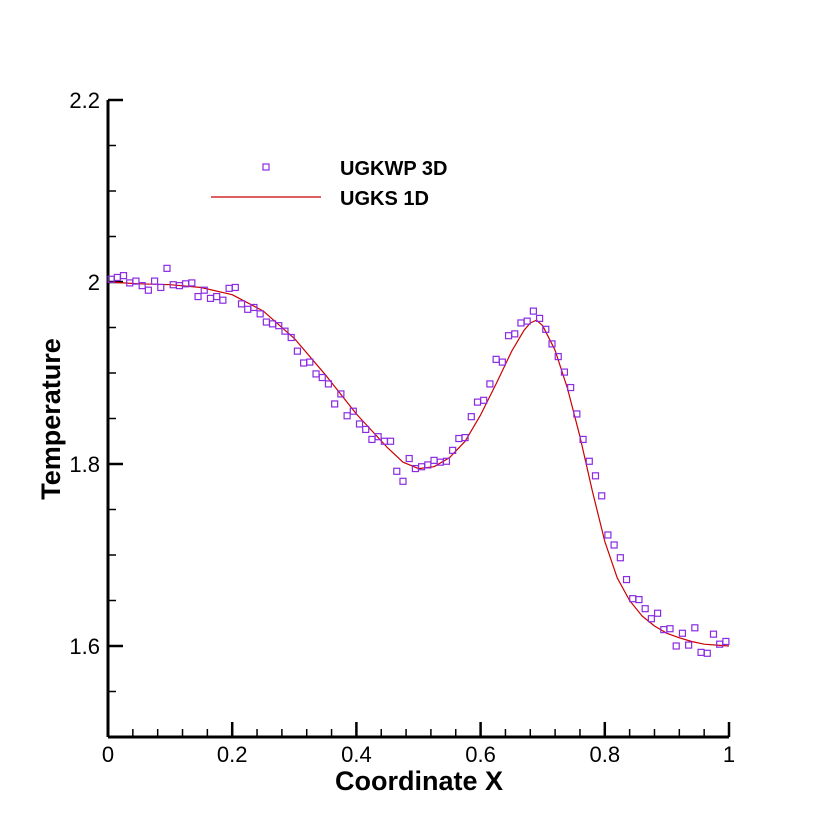 The height and width of the screenshot is (835, 830). What do you see at coordinates (729, 754) in the screenshot?
I see `x-tick-label: 1` at bounding box center [729, 754].